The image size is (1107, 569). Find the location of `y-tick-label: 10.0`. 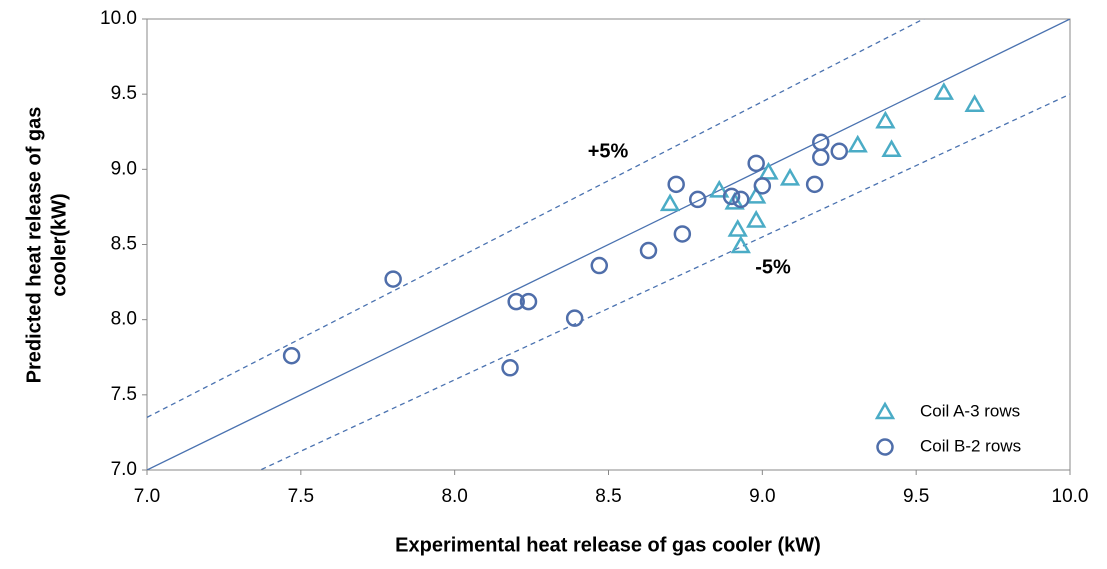

y-tick-label: 10.0 is located at coordinates (118, 18).